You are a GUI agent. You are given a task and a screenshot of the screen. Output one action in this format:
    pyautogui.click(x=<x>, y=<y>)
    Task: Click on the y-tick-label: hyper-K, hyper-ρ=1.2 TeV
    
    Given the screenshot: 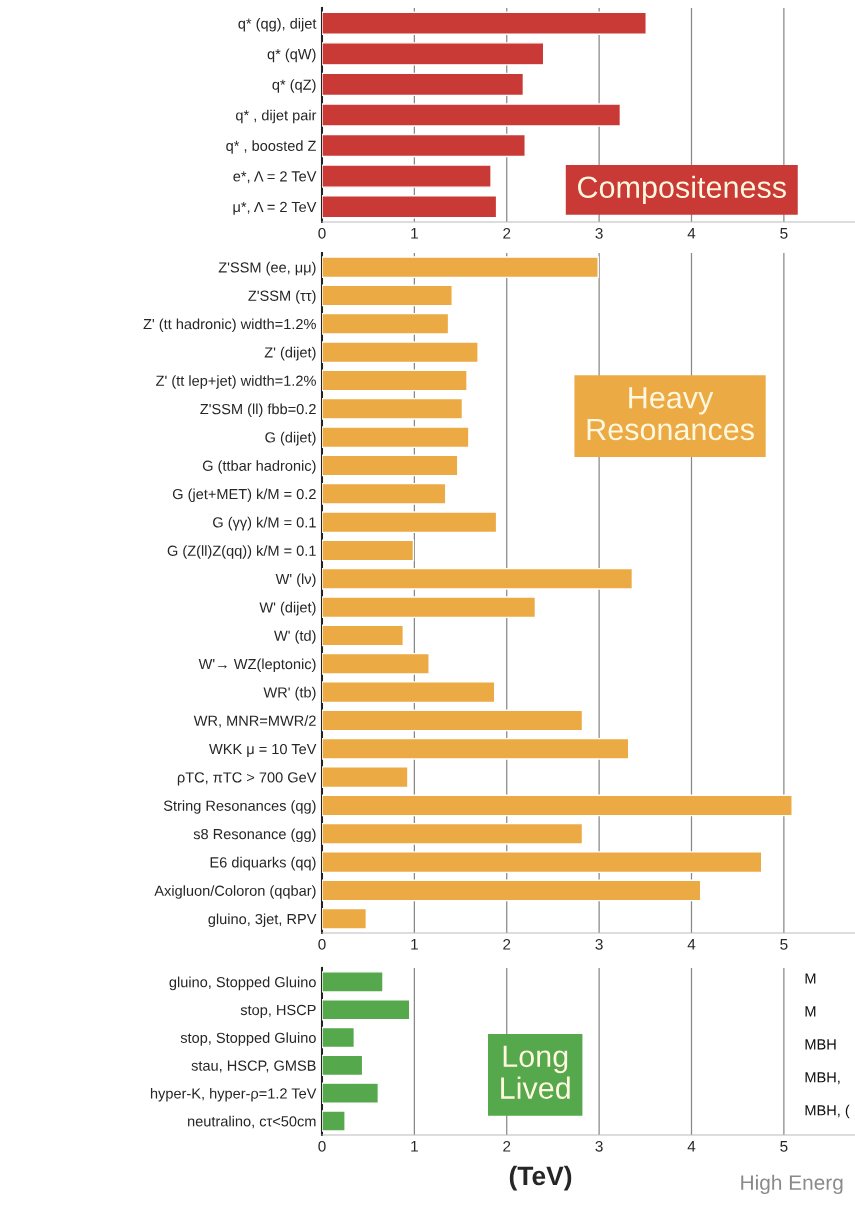 What is the action you would take?
    pyautogui.click(x=233, y=1094)
    